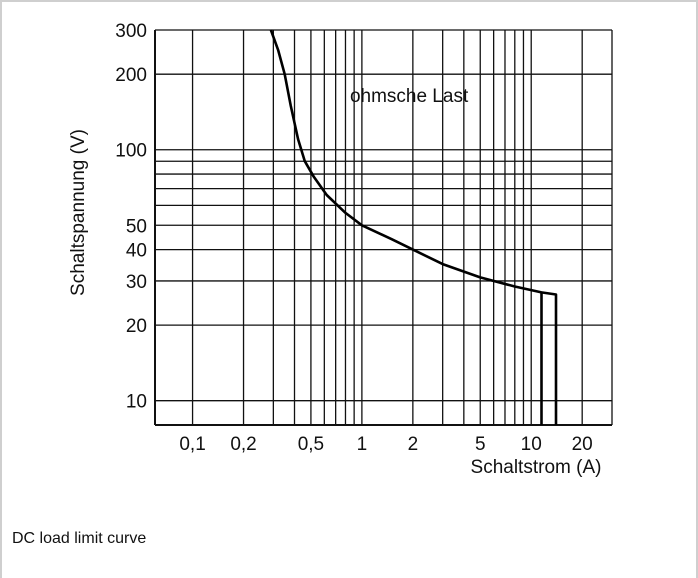 This screenshot has height=578, width=698. I want to click on x-tick-label: 2, so click(413, 444).